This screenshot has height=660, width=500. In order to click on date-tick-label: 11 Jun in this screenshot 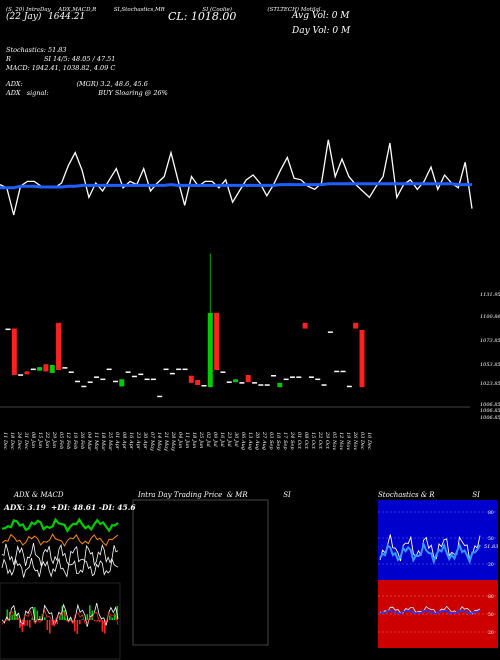, I will do `click(187, 440)`.